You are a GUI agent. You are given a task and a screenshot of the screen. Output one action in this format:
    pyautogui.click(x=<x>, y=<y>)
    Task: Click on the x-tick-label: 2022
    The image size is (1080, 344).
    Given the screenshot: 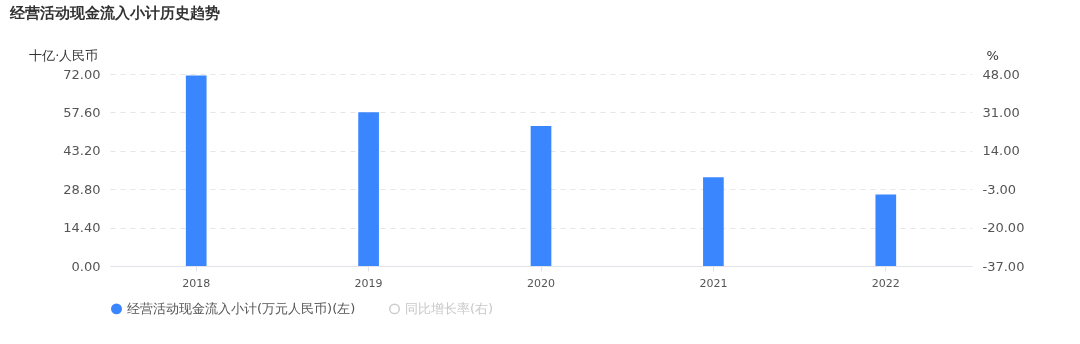 What is the action you would take?
    pyautogui.click(x=885, y=283)
    